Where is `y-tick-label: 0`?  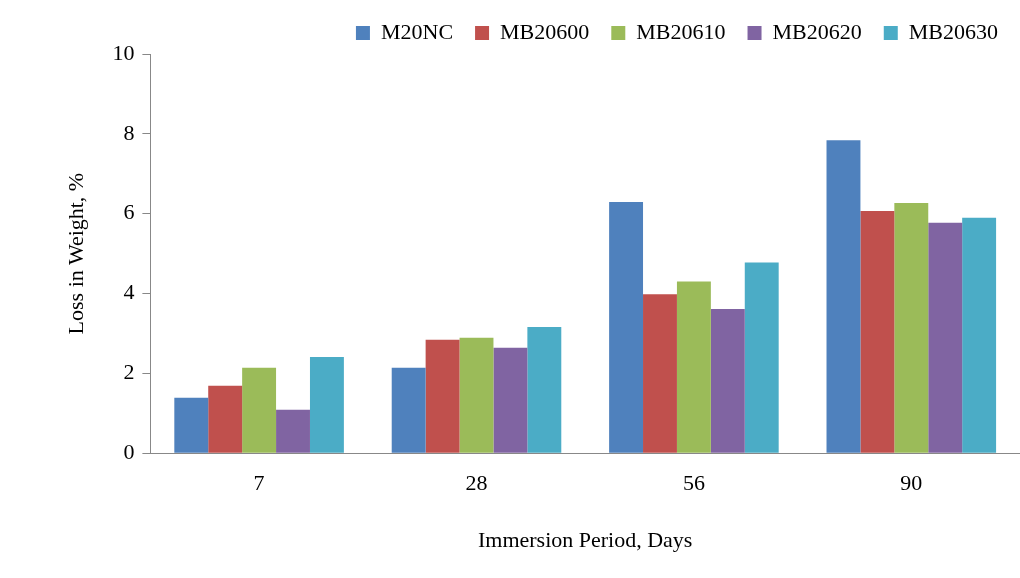
y-tick-label: 0 is located at coordinates (129, 451).